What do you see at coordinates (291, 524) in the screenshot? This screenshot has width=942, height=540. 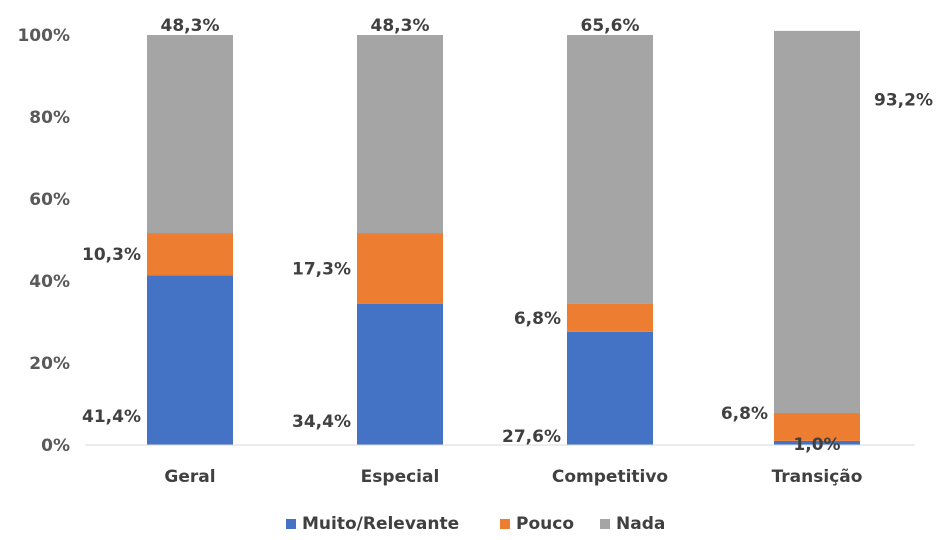 I see `legend-swatch-muito-relevante` at bounding box center [291, 524].